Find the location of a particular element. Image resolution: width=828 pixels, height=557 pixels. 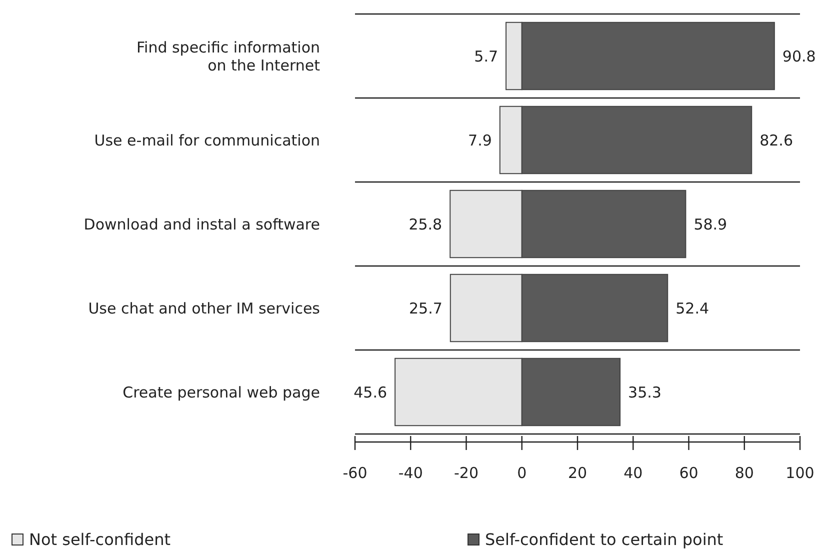

y-tick-label: Create personal web page is located at coordinates (221, 392).